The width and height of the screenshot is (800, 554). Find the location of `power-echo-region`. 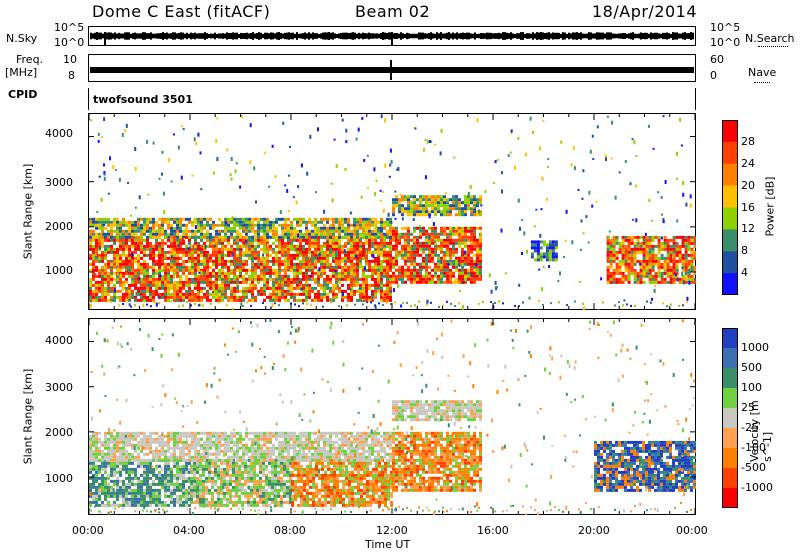

power-echo-region is located at coordinates (437, 206).